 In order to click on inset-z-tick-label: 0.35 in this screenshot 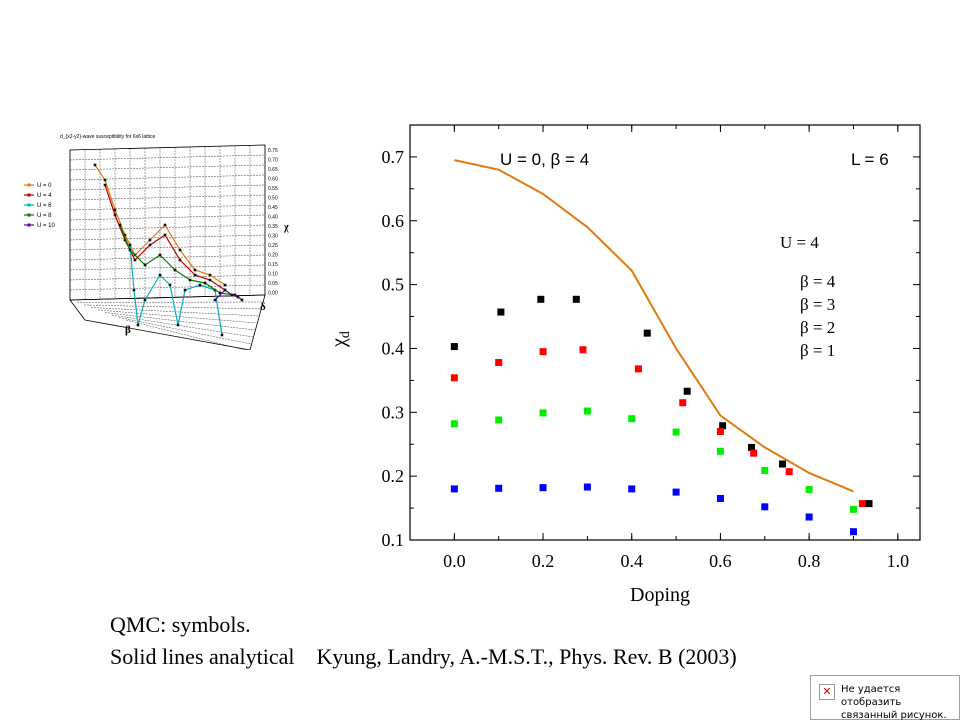, I will do `click(273, 227)`.